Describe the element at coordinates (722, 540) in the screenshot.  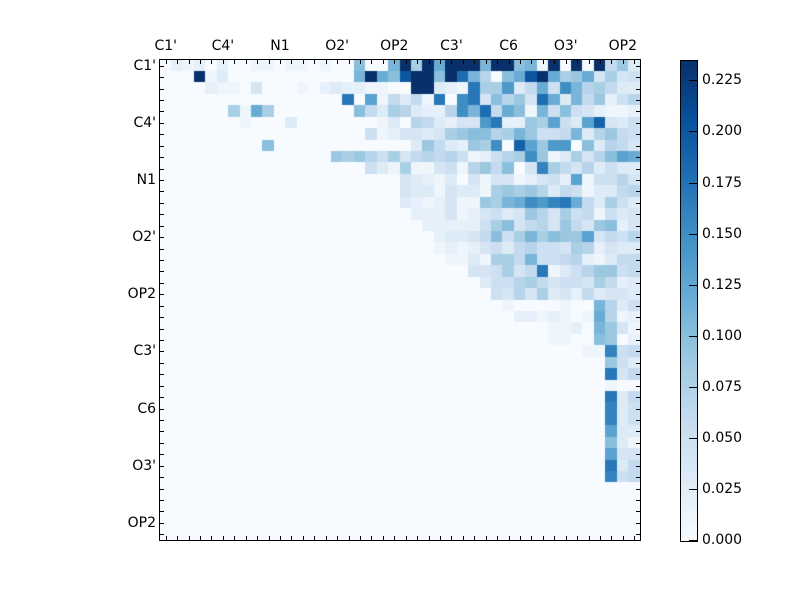
I see `colorbar-tick-label: 0.000` at that location.